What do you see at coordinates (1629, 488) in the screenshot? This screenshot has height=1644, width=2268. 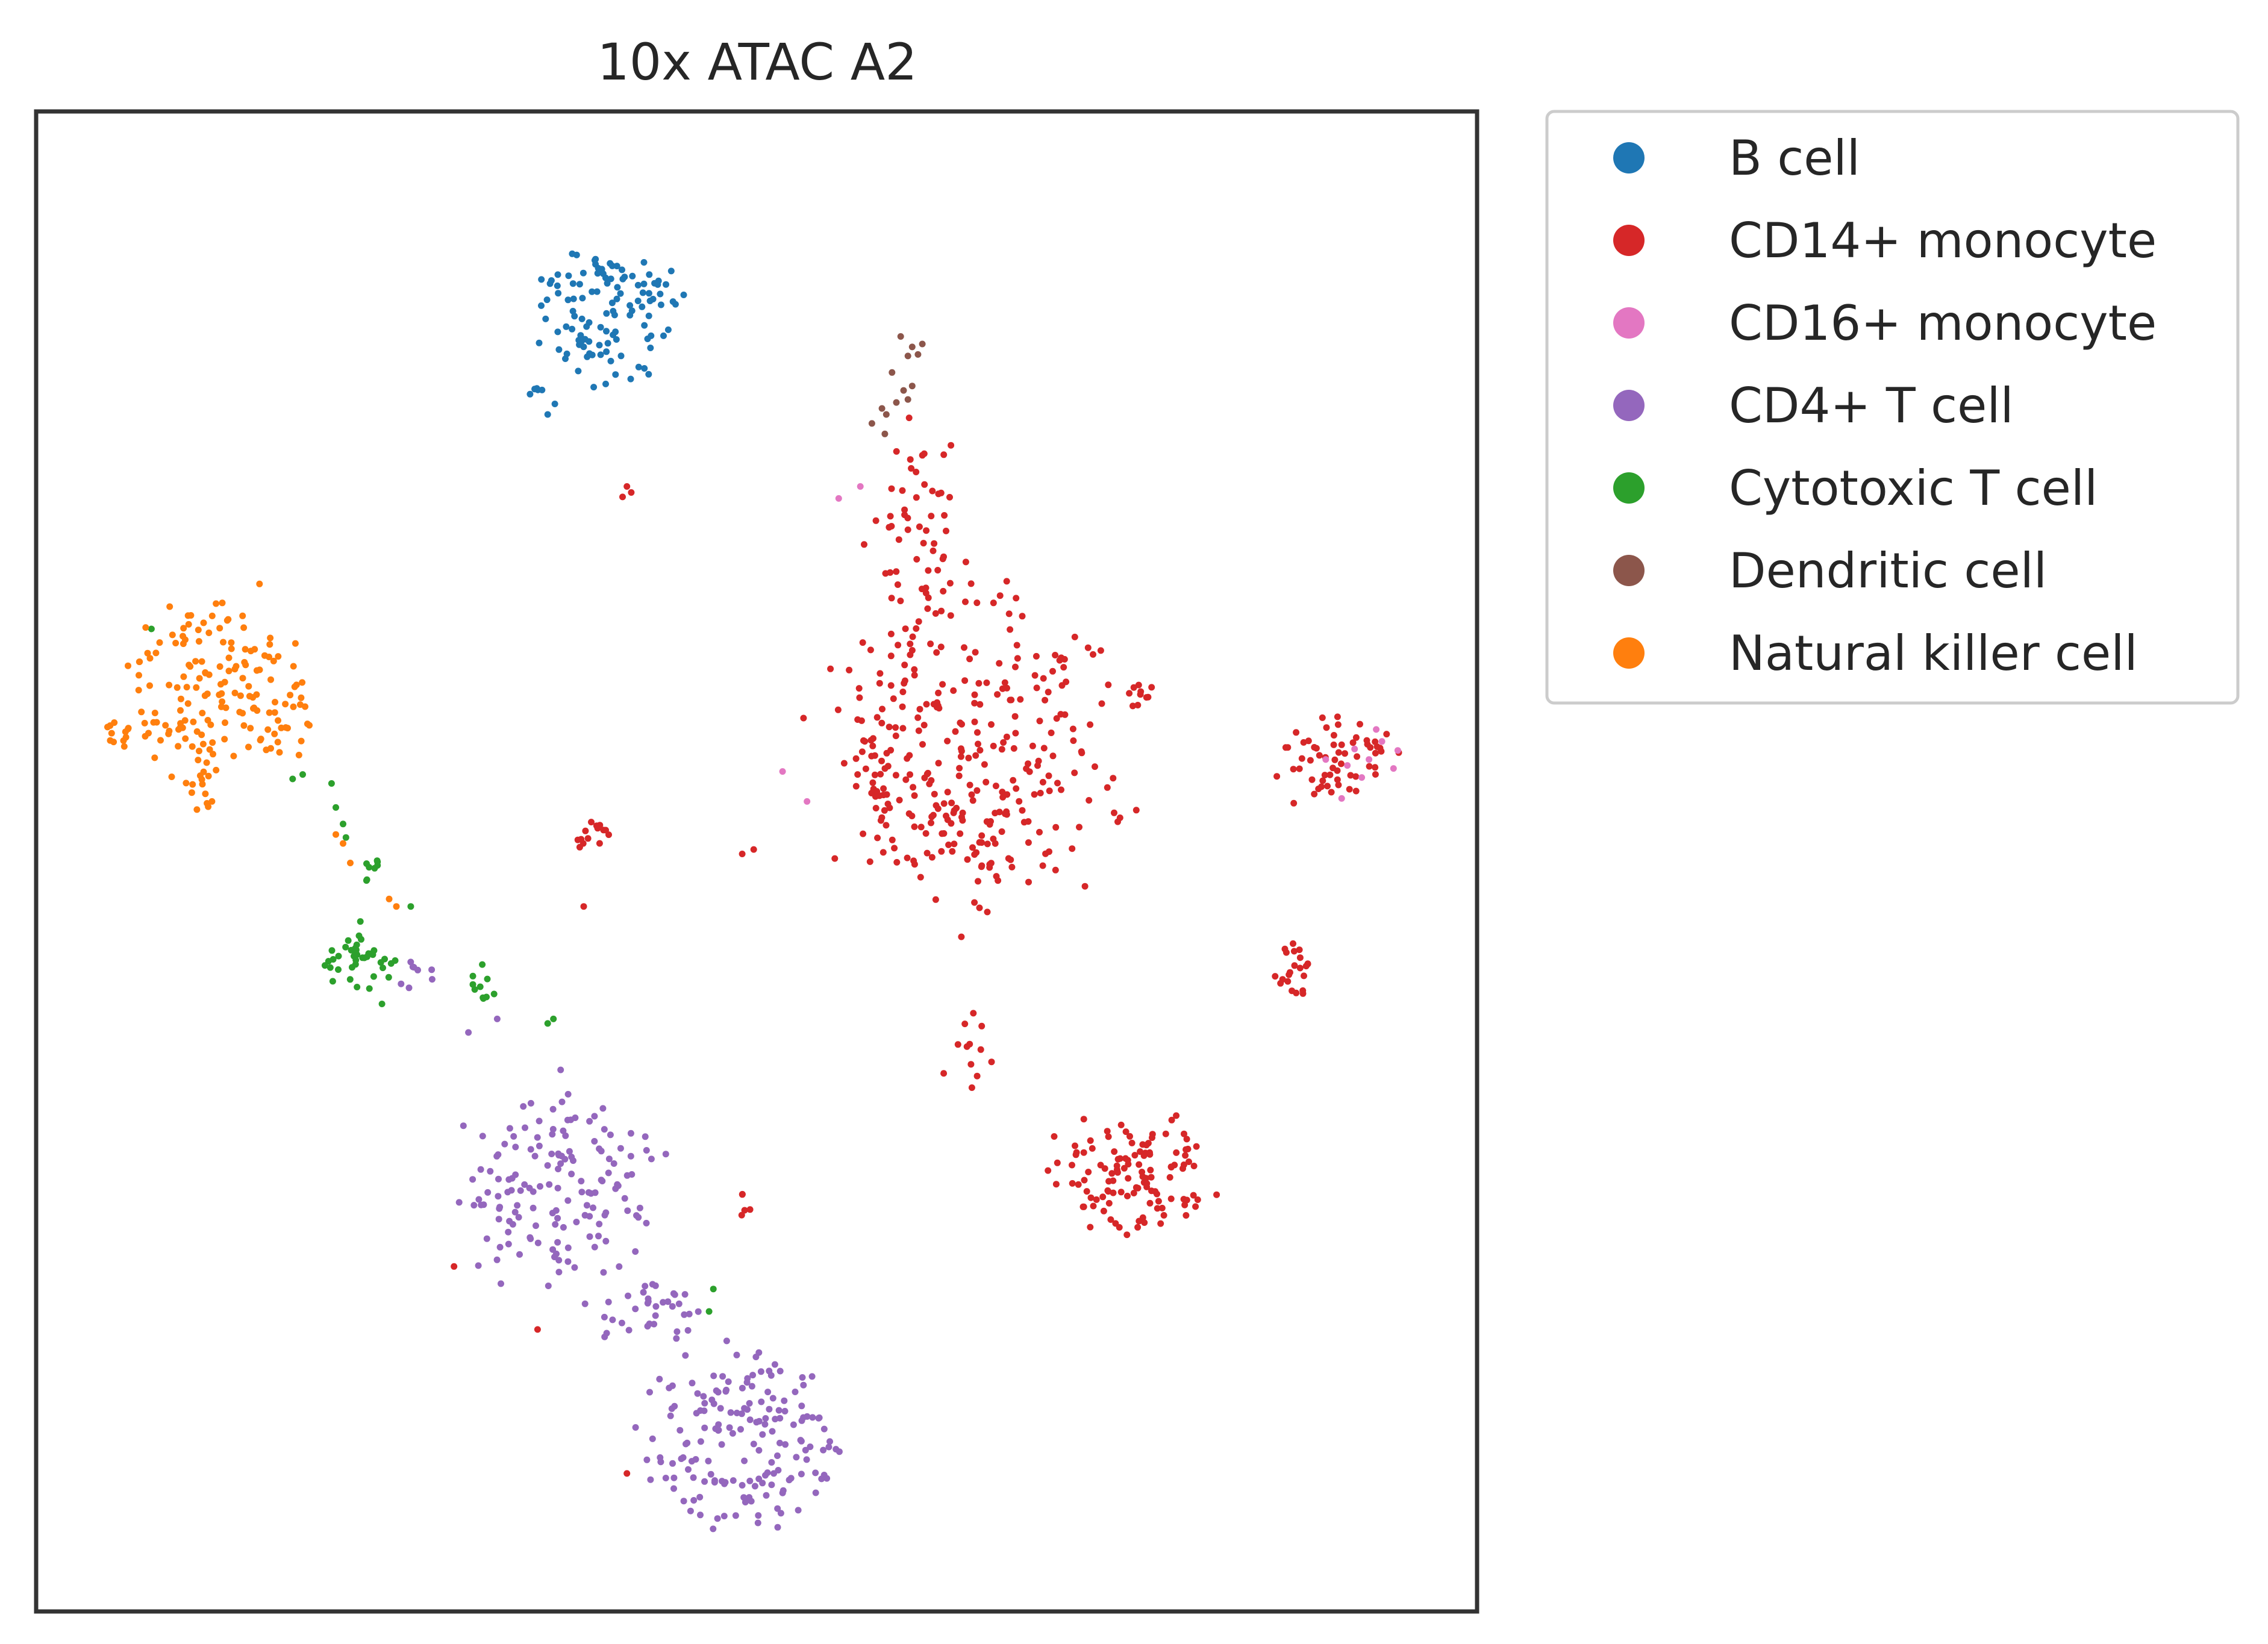 I see `legend-marker-cytotoxic-t-cell` at bounding box center [1629, 488].